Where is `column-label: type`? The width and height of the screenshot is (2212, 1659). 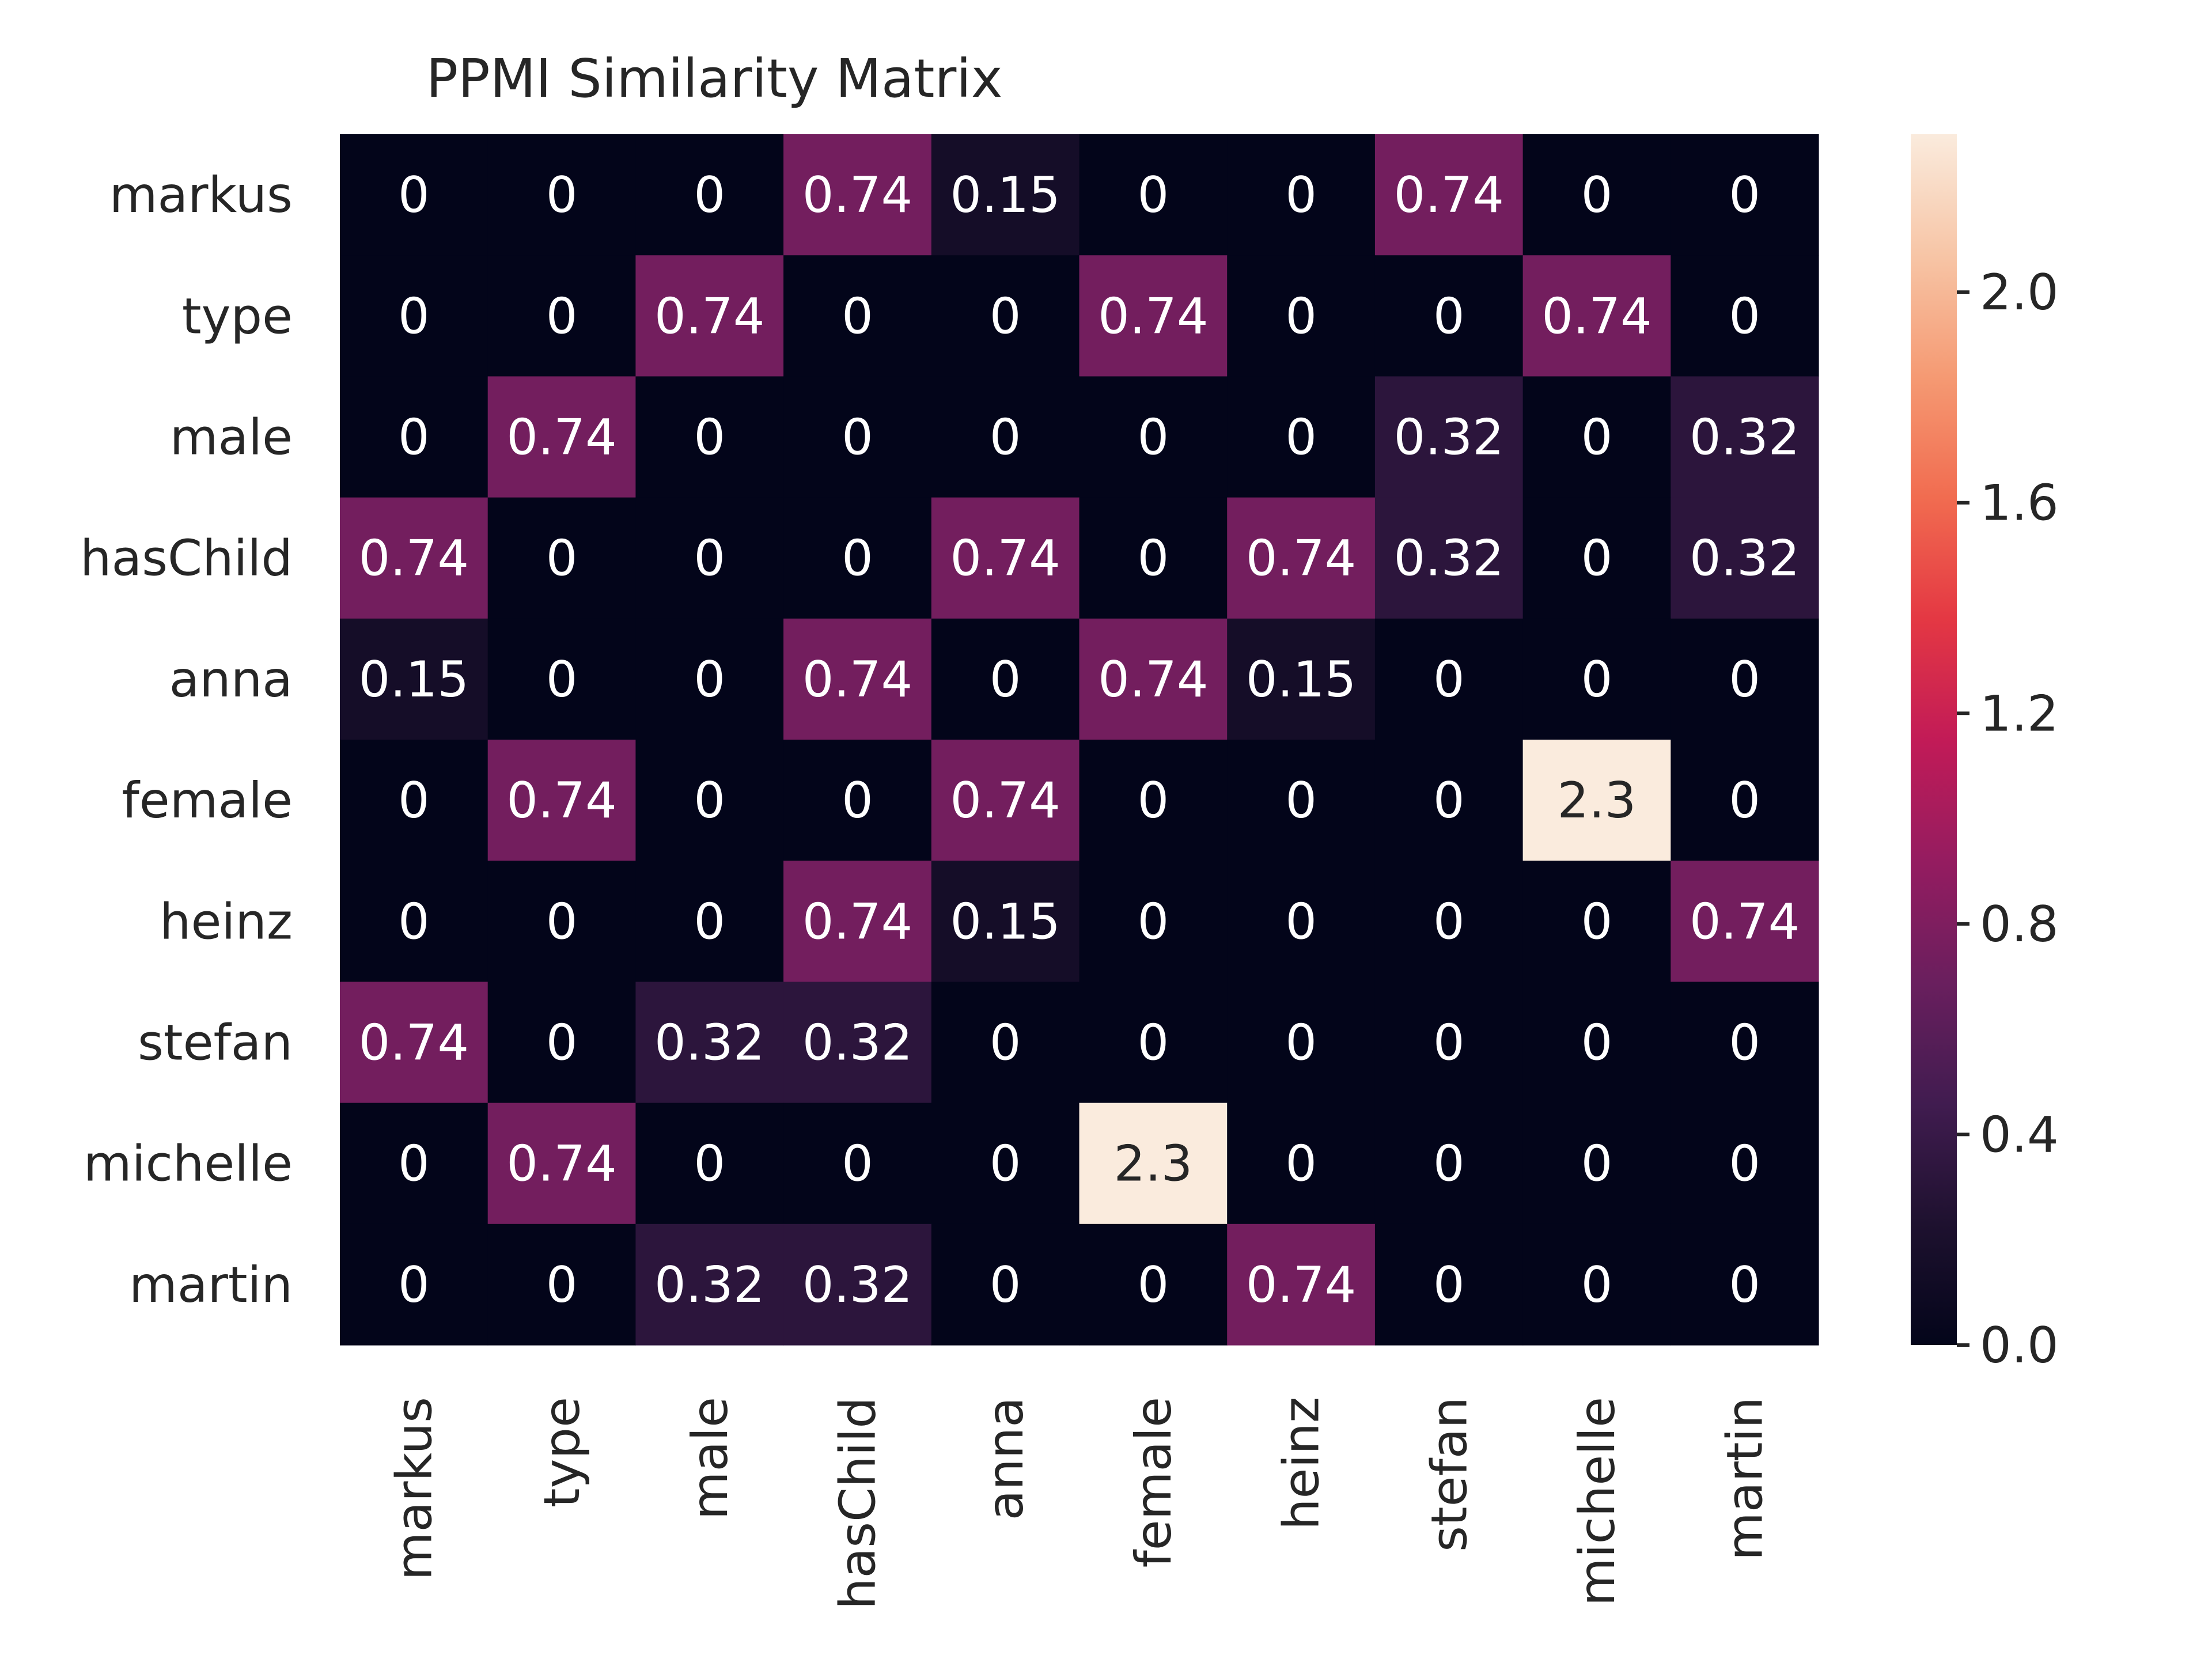 column-label: type is located at coordinates (562, 1452).